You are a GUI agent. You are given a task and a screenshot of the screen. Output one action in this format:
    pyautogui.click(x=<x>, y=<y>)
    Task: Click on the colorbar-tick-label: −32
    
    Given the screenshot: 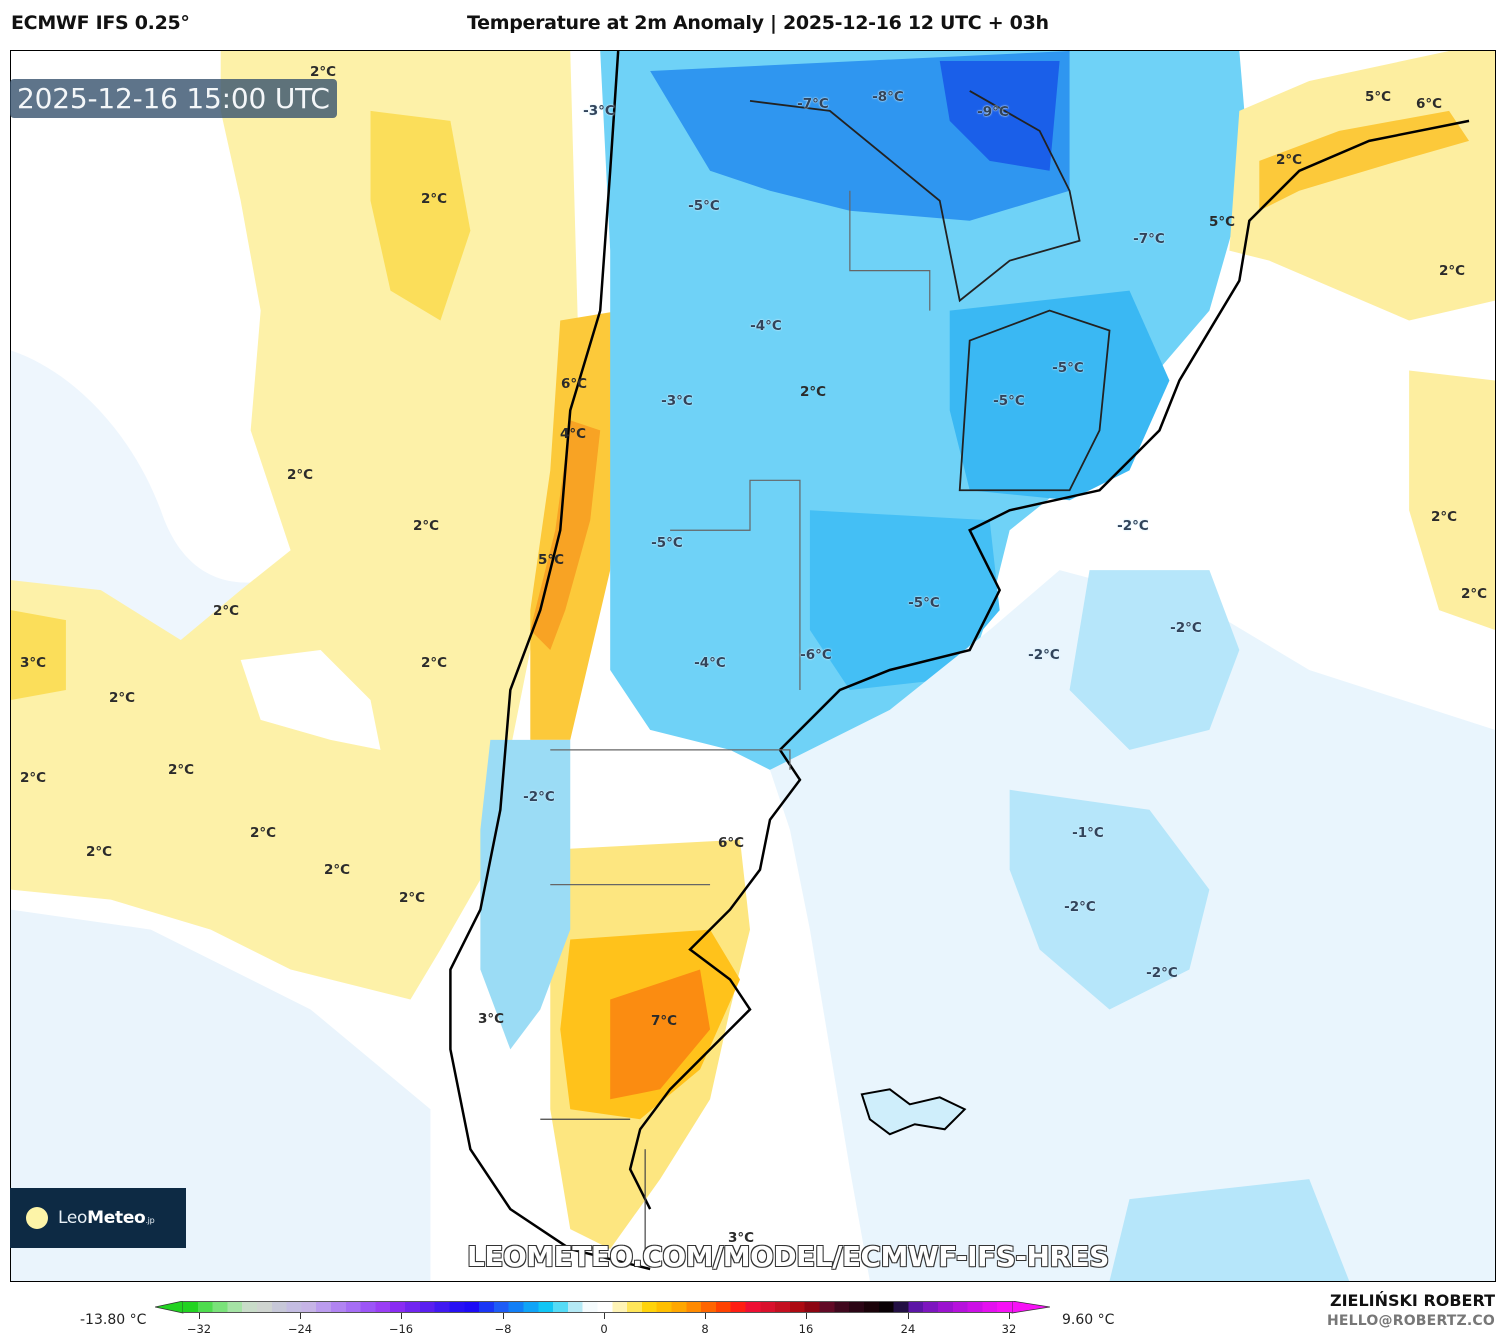 What is the action you would take?
    pyautogui.click(x=199, y=1329)
    